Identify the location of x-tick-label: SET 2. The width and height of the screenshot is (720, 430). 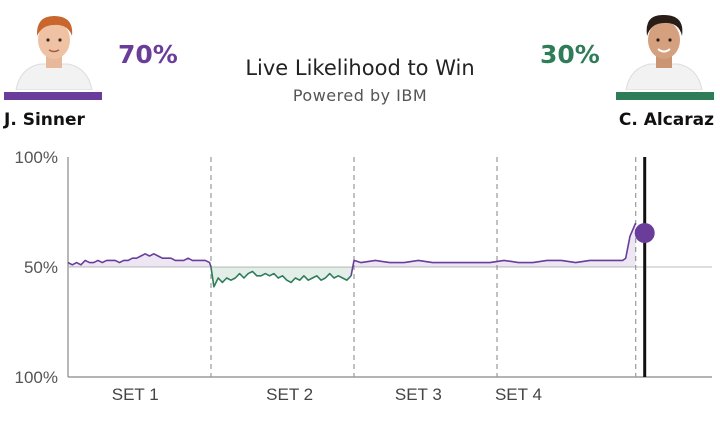
(289, 394).